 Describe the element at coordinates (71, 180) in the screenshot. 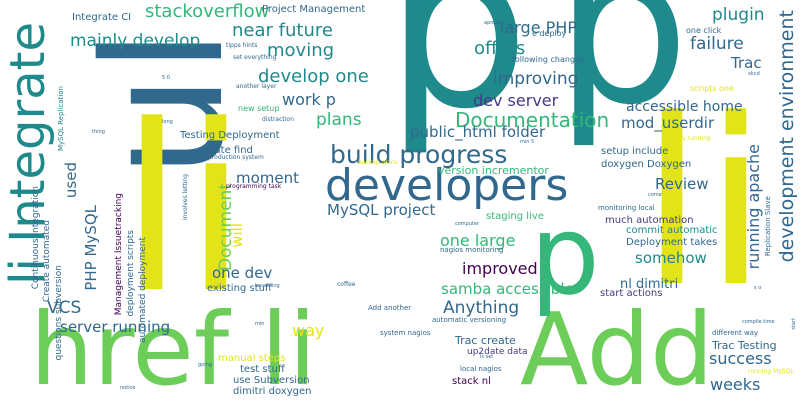

I see `word-used: used` at that location.